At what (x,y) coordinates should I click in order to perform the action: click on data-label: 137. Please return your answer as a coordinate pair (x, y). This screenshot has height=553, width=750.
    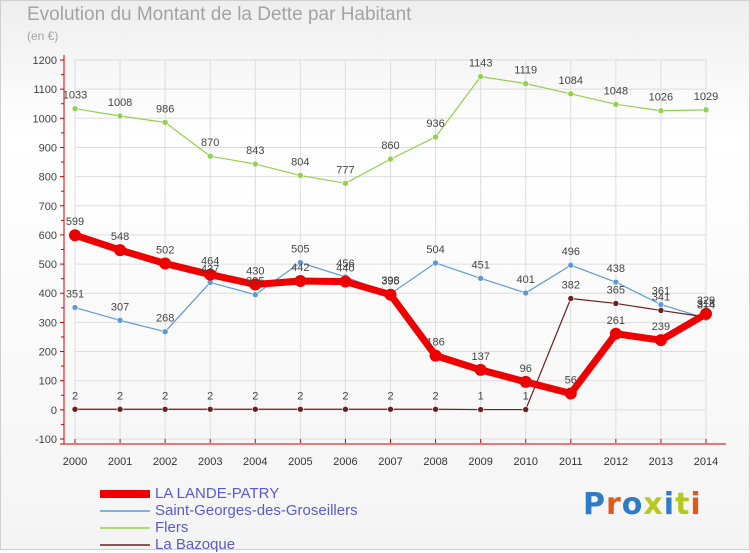
    Looking at the image, I should click on (480, 357).